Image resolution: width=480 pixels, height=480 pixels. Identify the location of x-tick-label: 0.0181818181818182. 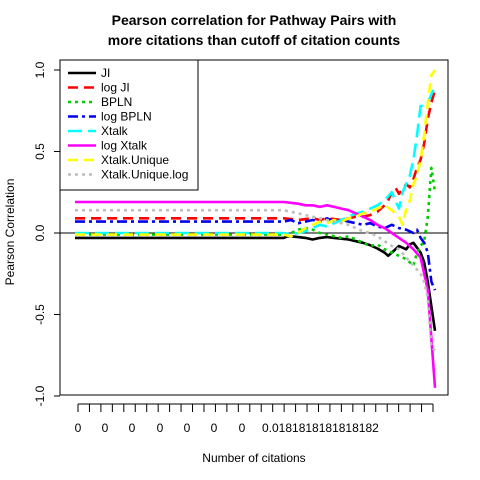
(320, 428).